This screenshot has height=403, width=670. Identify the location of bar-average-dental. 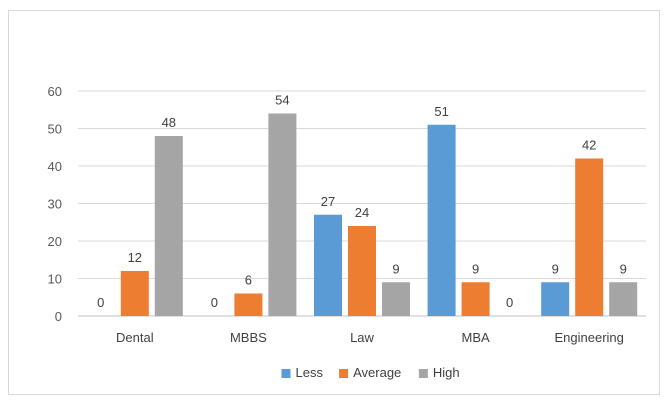
(134, 293).